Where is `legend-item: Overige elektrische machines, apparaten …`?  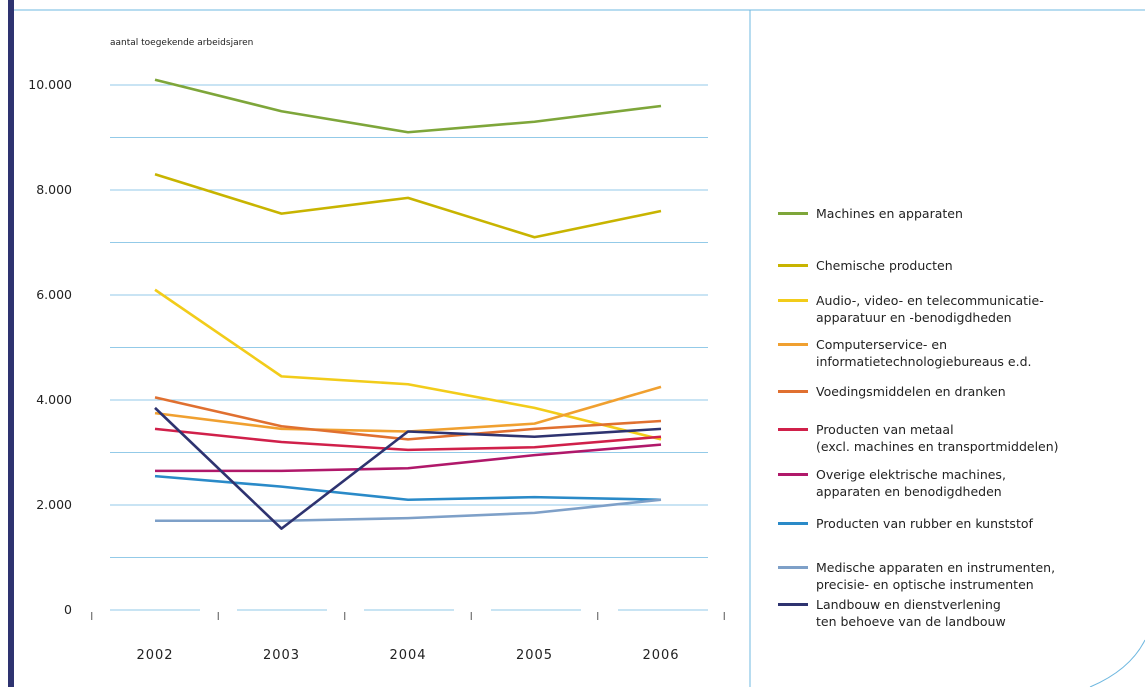 legend-item: Overige elektrische machines, apparaten … is located at coordinates (892, 483).